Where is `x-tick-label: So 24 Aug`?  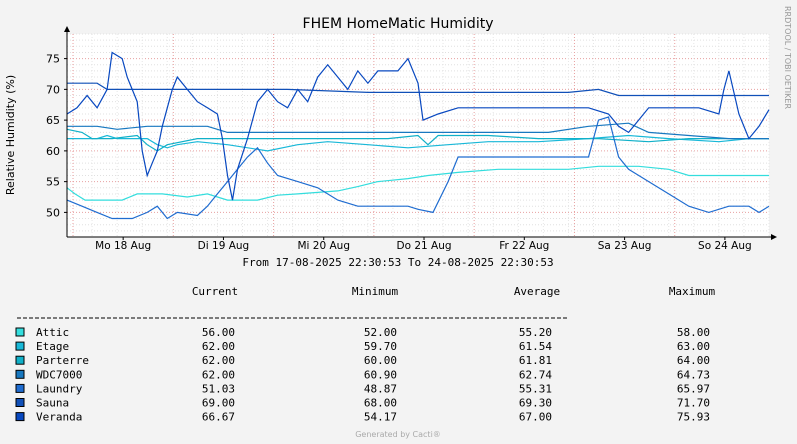
x-tick-label: So 24 Aug is located at coordinates (725, 246).